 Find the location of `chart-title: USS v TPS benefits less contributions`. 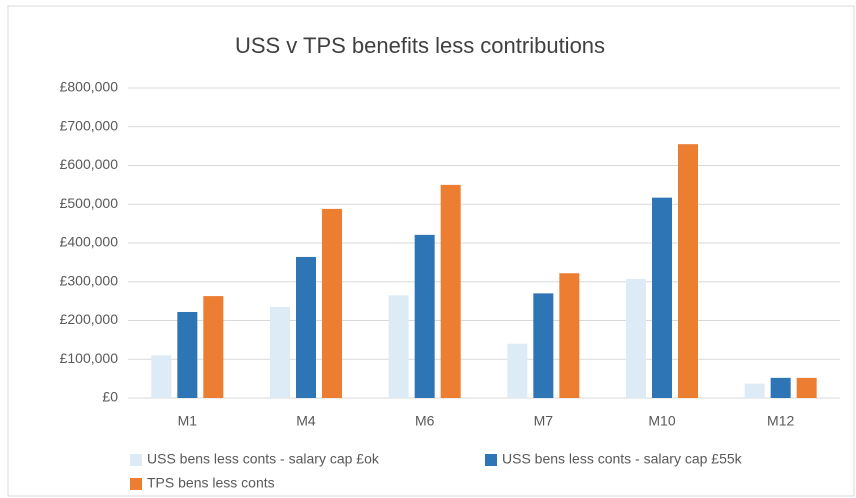

chart-title: USS v TPS benefits less contributions is located at coordinates (420, 45).